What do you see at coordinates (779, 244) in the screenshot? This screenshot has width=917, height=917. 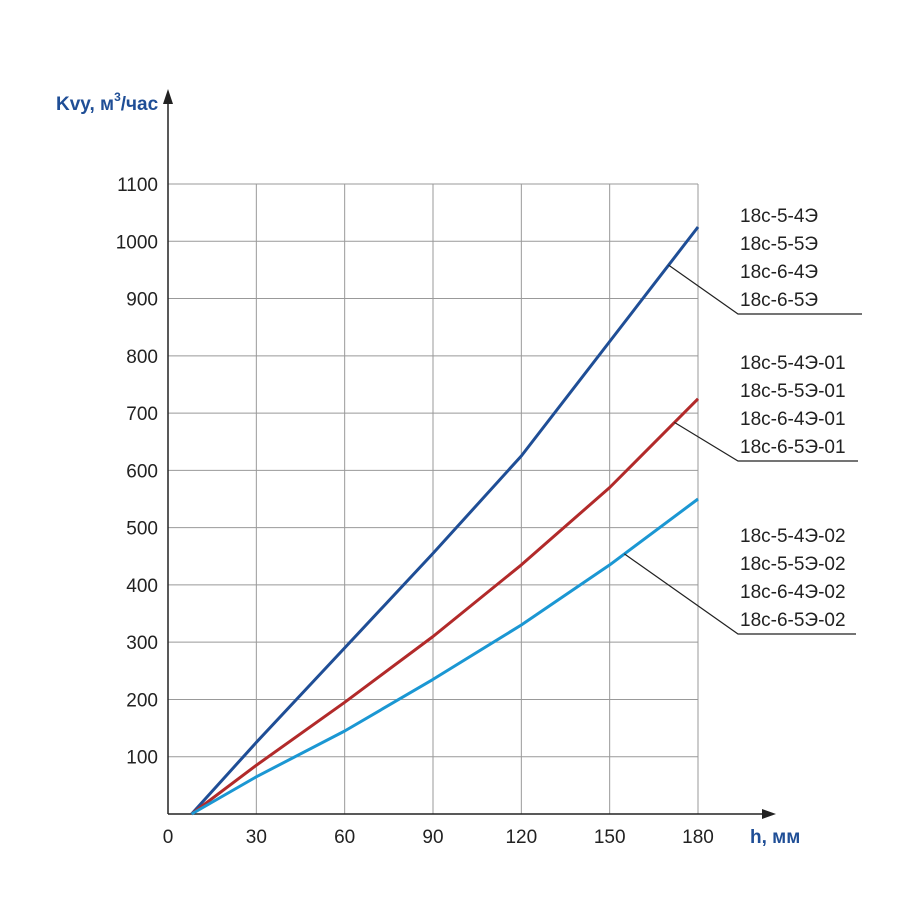 I see `legend-entry: 18с-5-5Э` at bounding box center [779, 244].